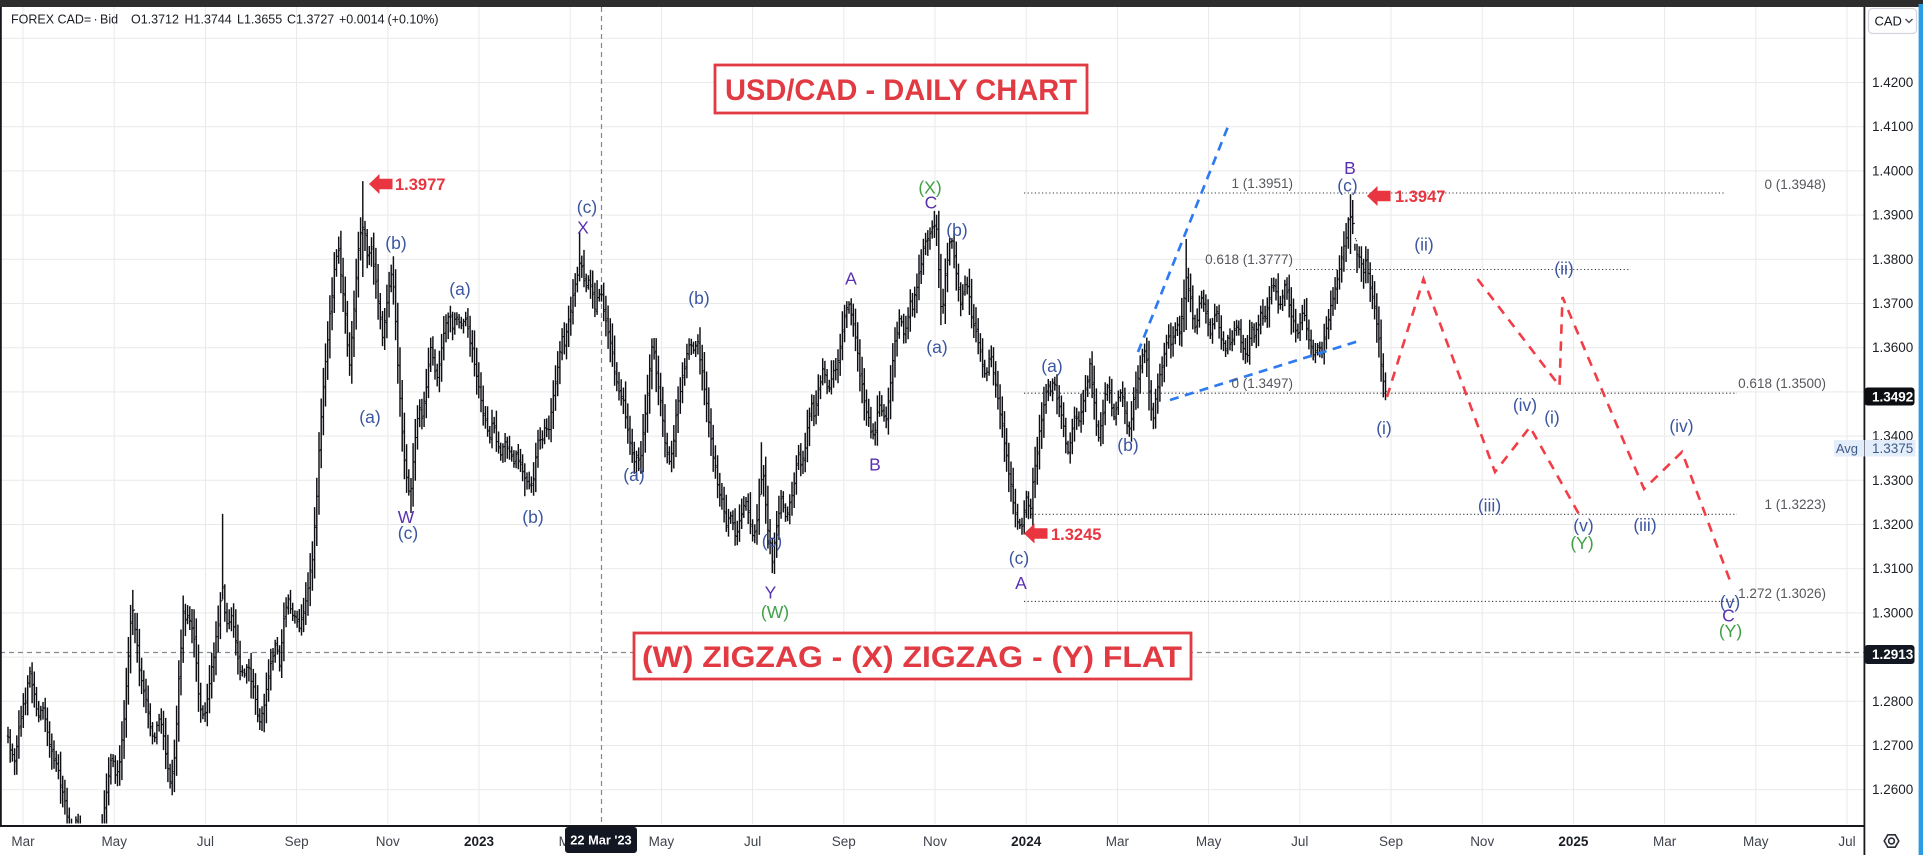  What do you see at coordinates (1262, 383) in the screenshot?
I see `svg-text: 0 (1.3497)` at bounding box center [1262, 383].